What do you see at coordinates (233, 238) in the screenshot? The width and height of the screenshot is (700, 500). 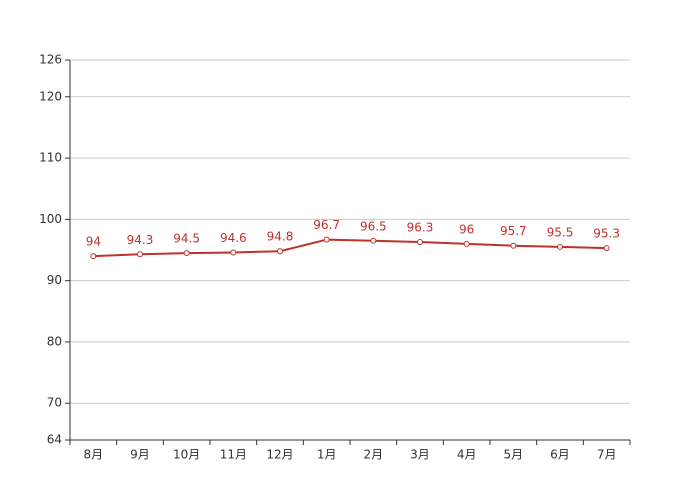 I see `data-label: 94.6` at bounding box center [233, 238].